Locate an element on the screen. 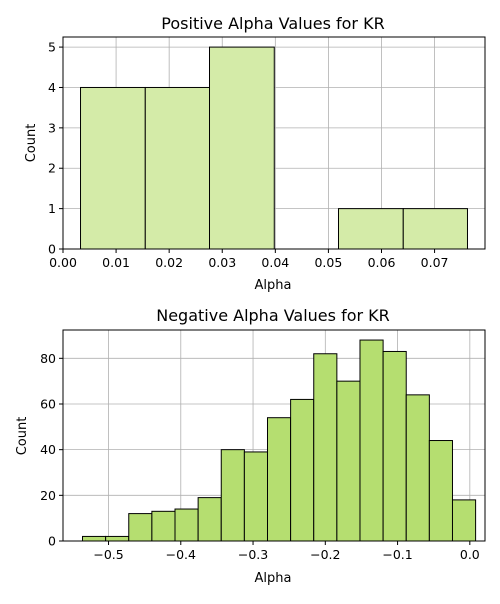 Image resolution: width=500 pixels, height=604 pixels. x-tick-label: 0.04 is located at coordinates (275, 262).